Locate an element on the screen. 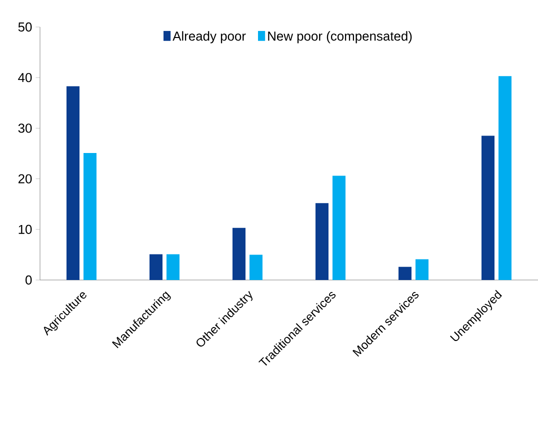  y-tick-label: 50 is located at coordinates (25, 27).